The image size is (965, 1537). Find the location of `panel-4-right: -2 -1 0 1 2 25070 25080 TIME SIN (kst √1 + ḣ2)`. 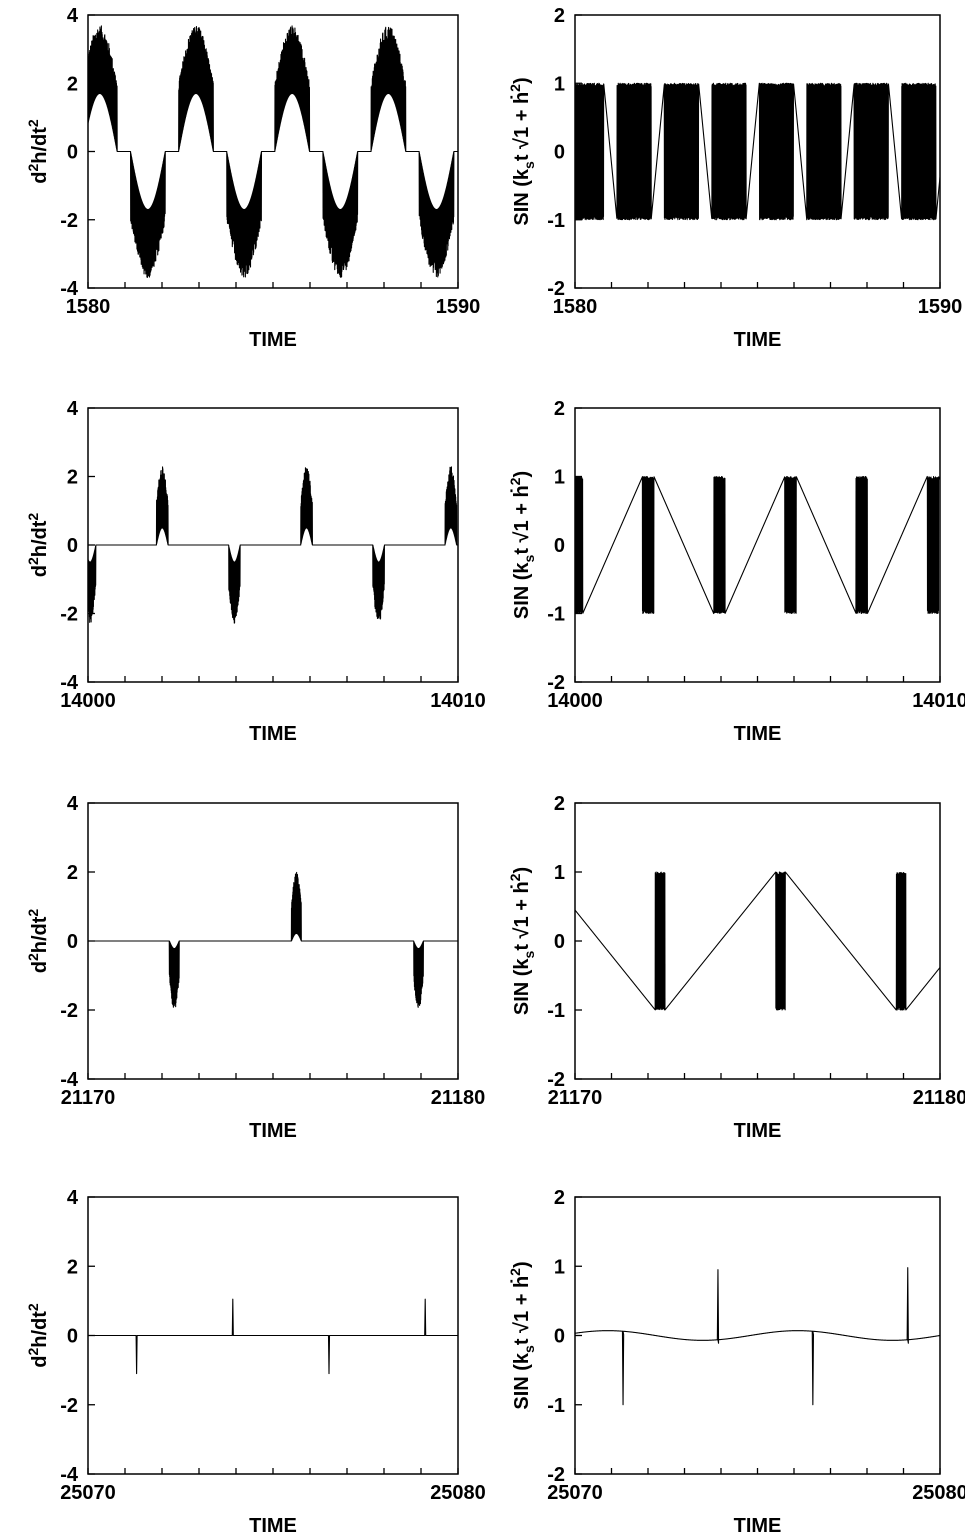

panel-4-right: -2 -1 0 1 2 25070 25080 TIME SIN (kst √1 + ḣ2) is located at coordinates (736, 1362).